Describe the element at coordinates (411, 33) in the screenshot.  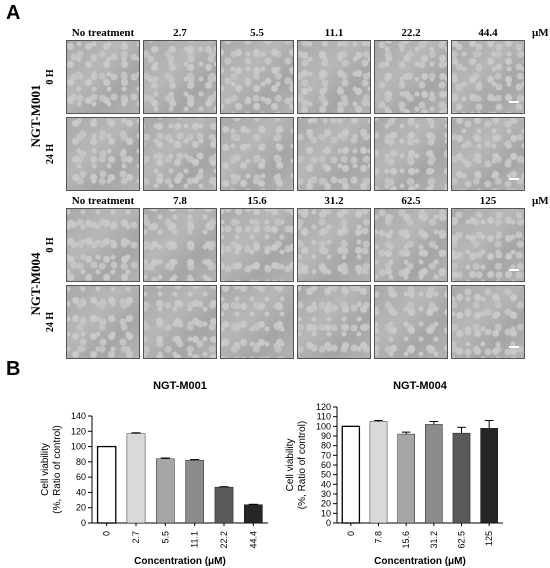
I see `column-header: 22.2` at that location.